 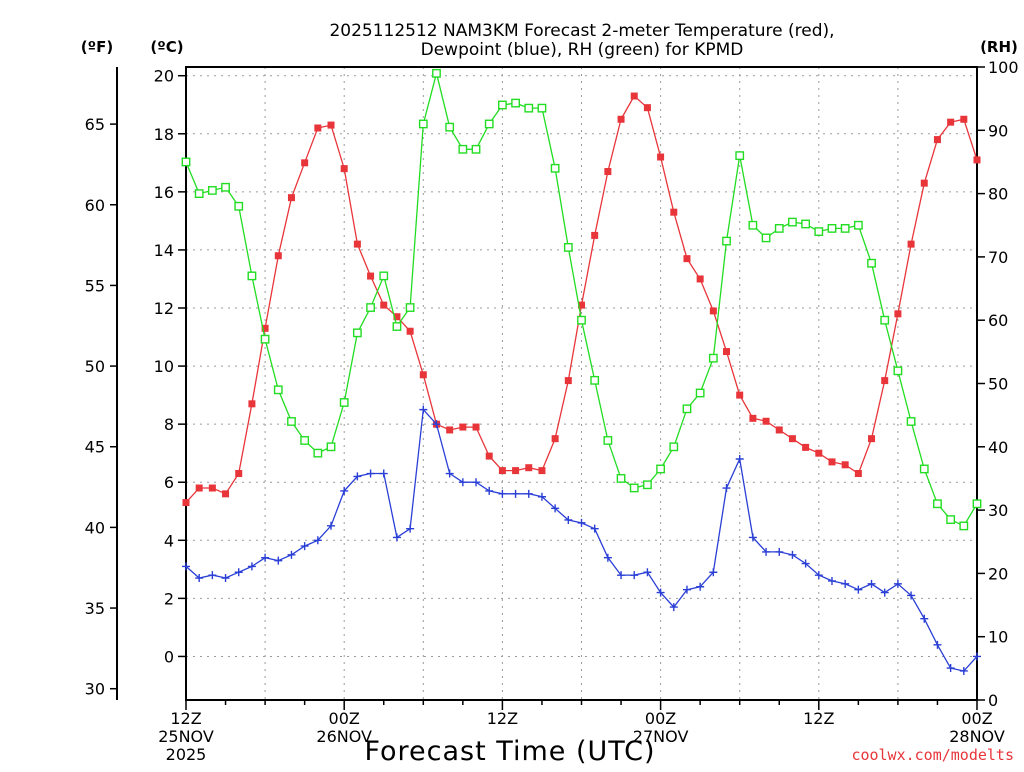 What do you see at coordinates (95, 527) in the screenshot?
I see `fahrenheit-tick-label-2: 40` at bounding box center [95, 527].